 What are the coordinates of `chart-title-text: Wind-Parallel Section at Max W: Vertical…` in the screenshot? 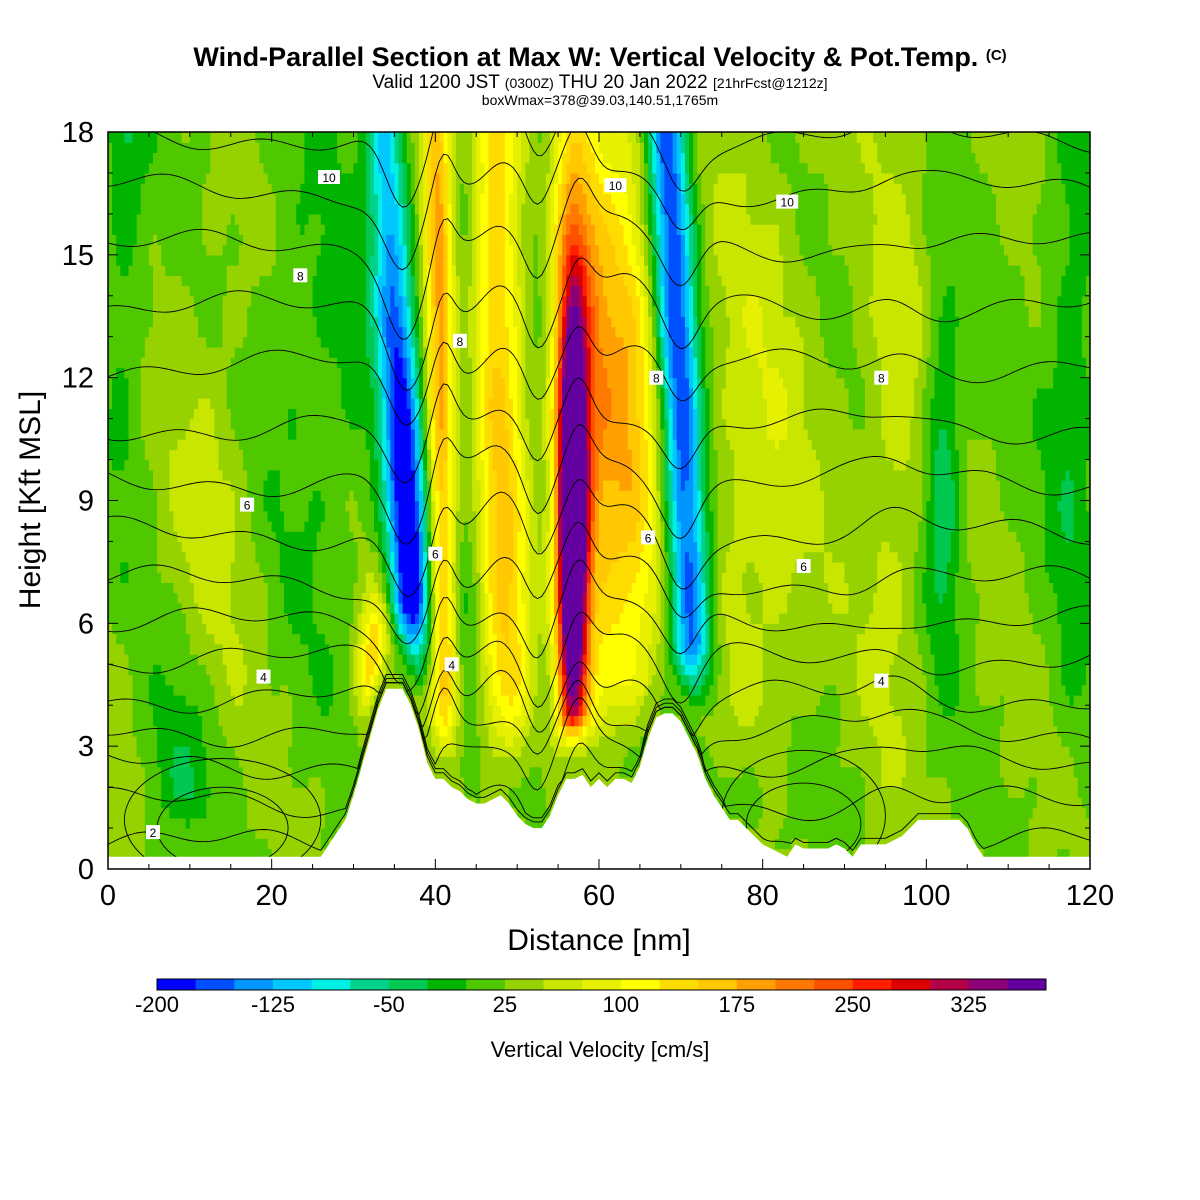 It's located at (586, 57).